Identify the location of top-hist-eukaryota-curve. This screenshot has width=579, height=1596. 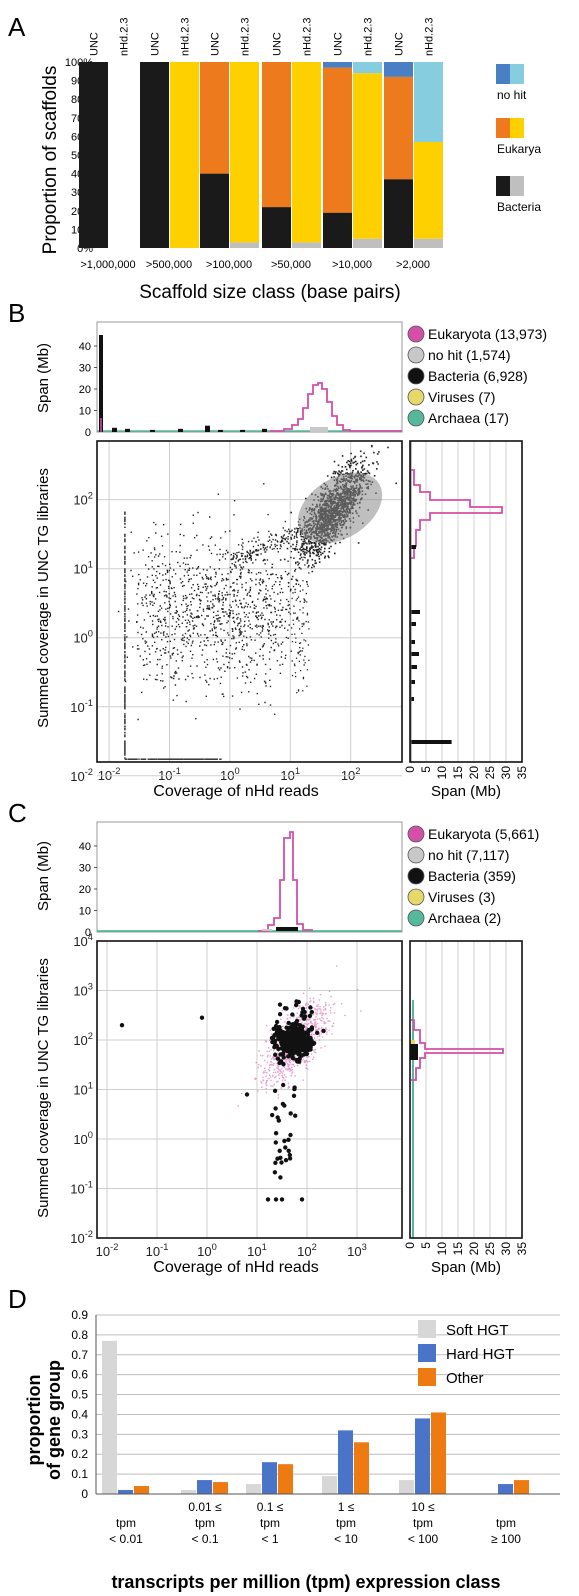
(336, 407).